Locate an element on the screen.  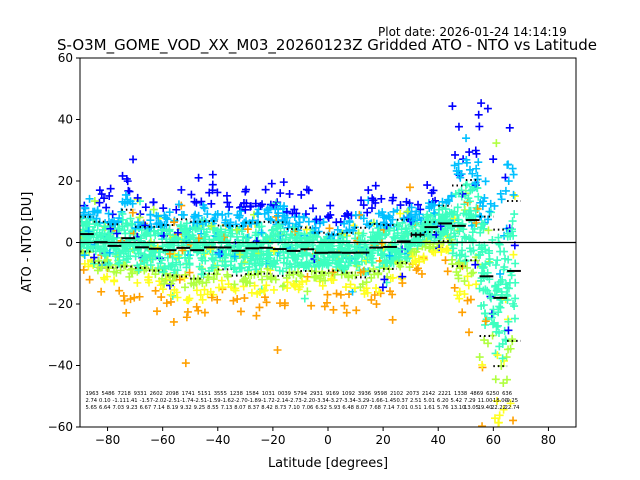
bin-stat-text: -2.51 is located at coordinates (173, 401).